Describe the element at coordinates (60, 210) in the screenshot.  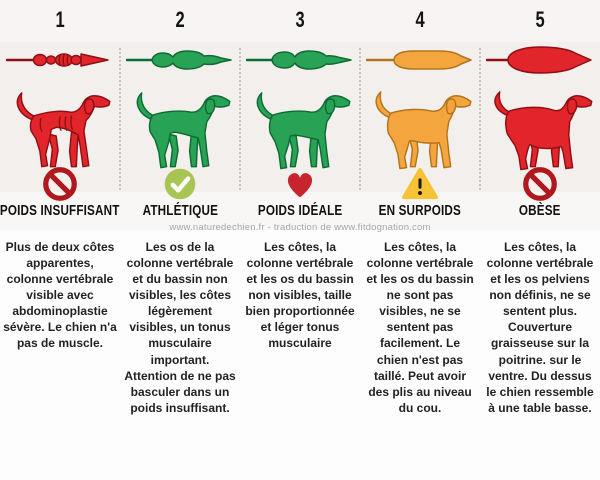
I see `condition-title: POIDS INSUFFISANT` at that location.